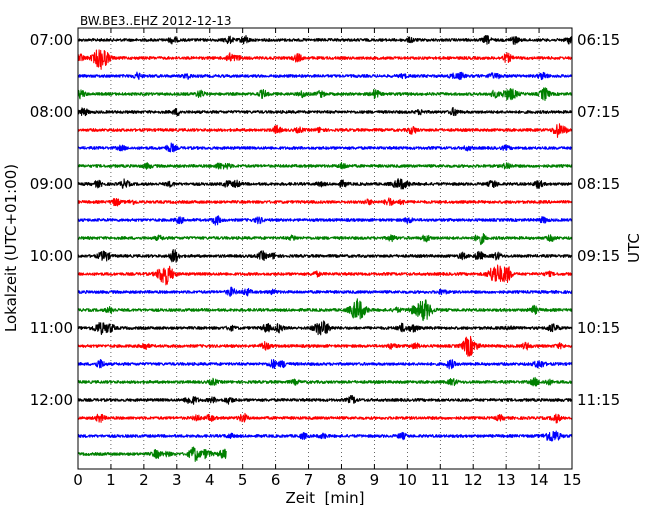 This screenshot has width=650, height=520. Describe the element at coordinates (407, 480) in the screenshot. I see `x-tick-label-10: 10` at that location.